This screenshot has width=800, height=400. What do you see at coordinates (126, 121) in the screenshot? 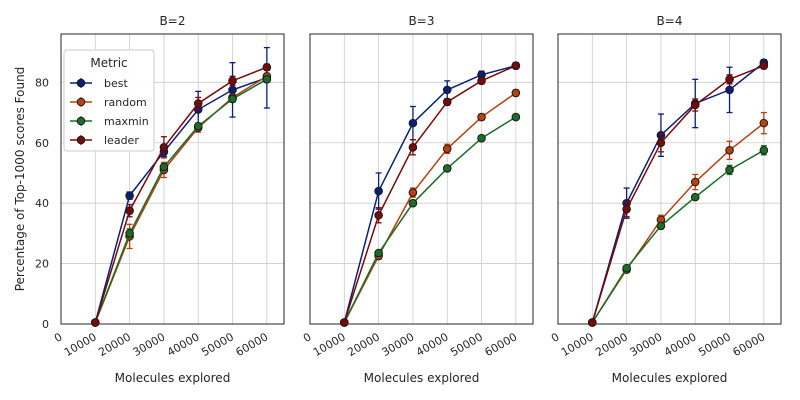
I see `legend-label: maxmin` at bounding box center [126, 121].